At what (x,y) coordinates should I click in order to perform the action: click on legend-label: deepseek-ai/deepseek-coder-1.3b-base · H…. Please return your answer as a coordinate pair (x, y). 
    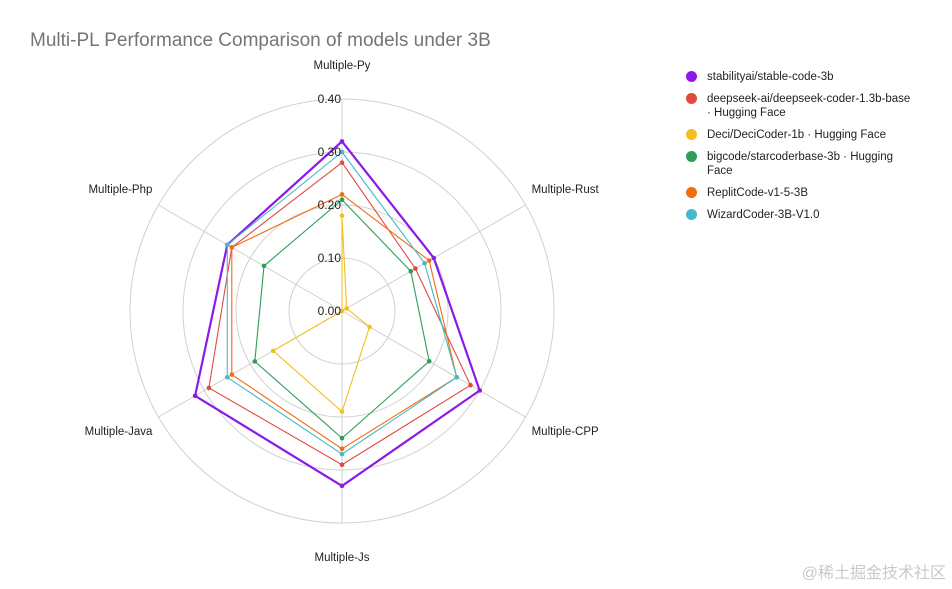
    Looking at the image, I should click on (809, 106).